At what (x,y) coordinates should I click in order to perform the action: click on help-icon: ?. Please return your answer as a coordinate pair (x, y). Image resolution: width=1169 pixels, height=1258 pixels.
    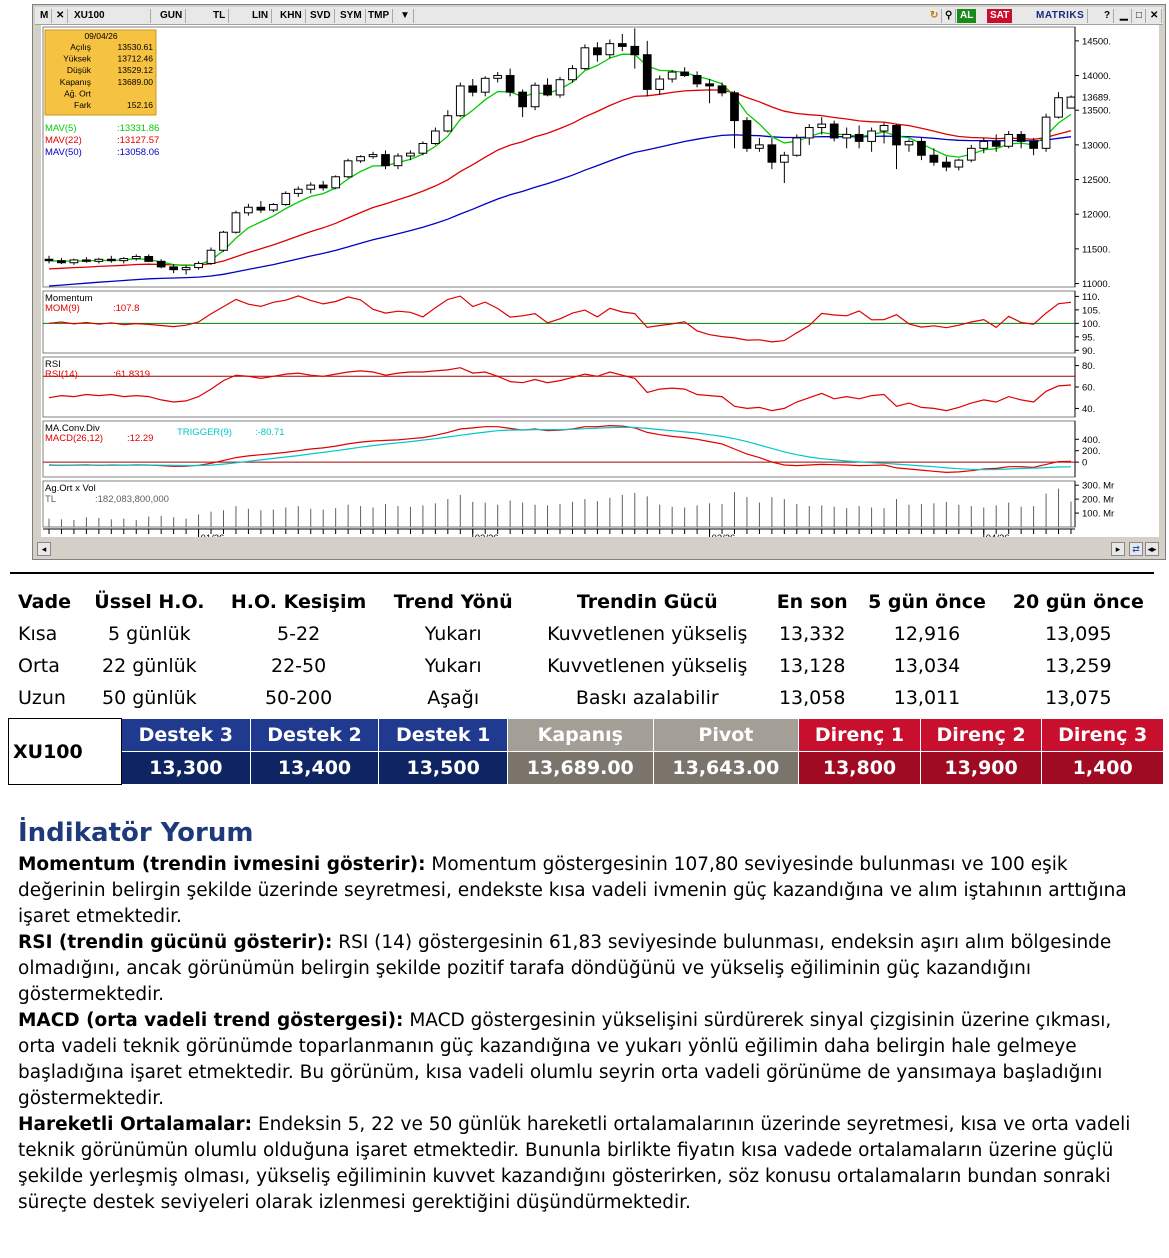
    Looking at the image, I should click on (1108, 16).